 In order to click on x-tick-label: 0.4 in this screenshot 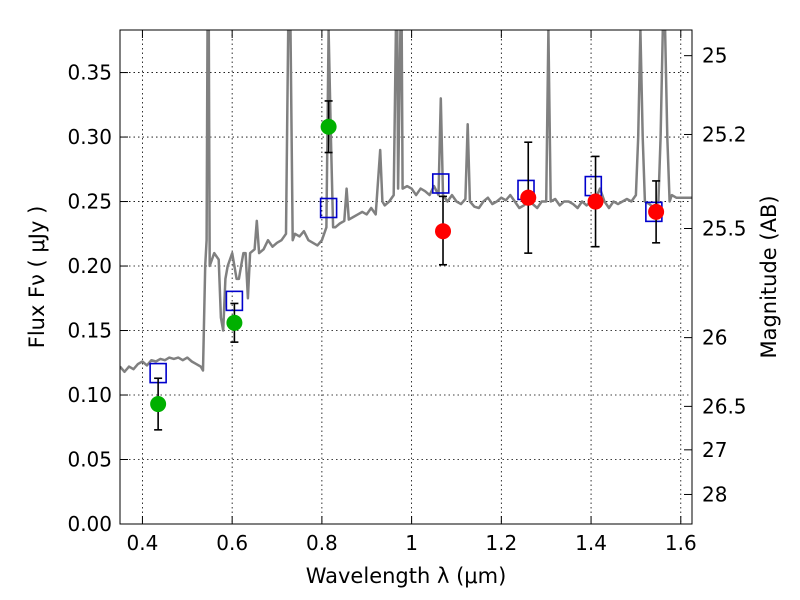, I will do `click(143, 543)`.